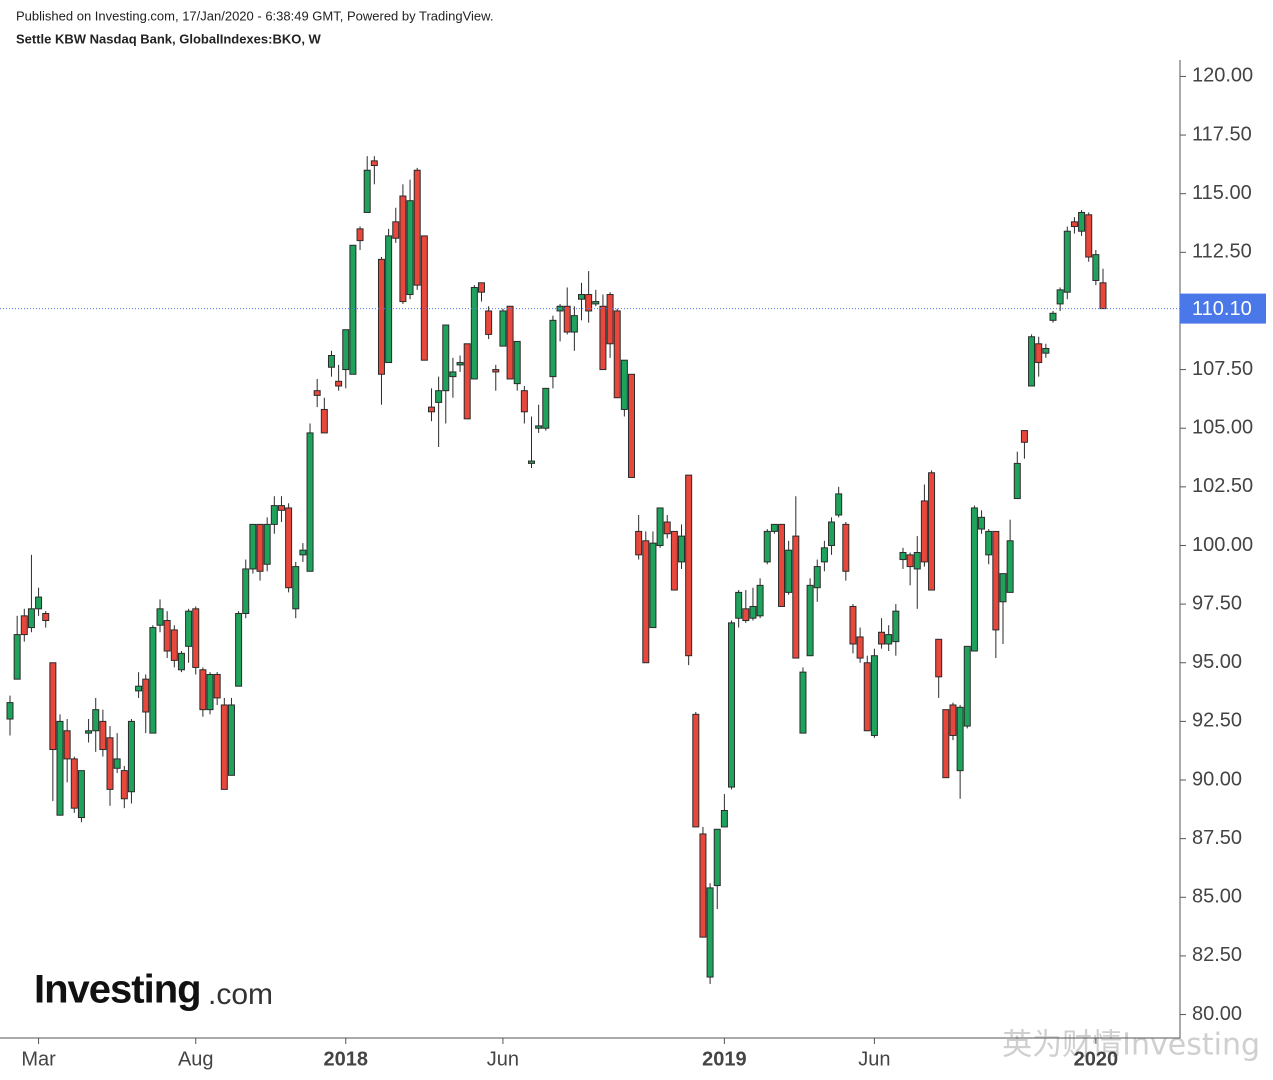 This screenshot has height=1080, width=1273. I want to click on x-tick-label: 2018, so click(346, 1059).